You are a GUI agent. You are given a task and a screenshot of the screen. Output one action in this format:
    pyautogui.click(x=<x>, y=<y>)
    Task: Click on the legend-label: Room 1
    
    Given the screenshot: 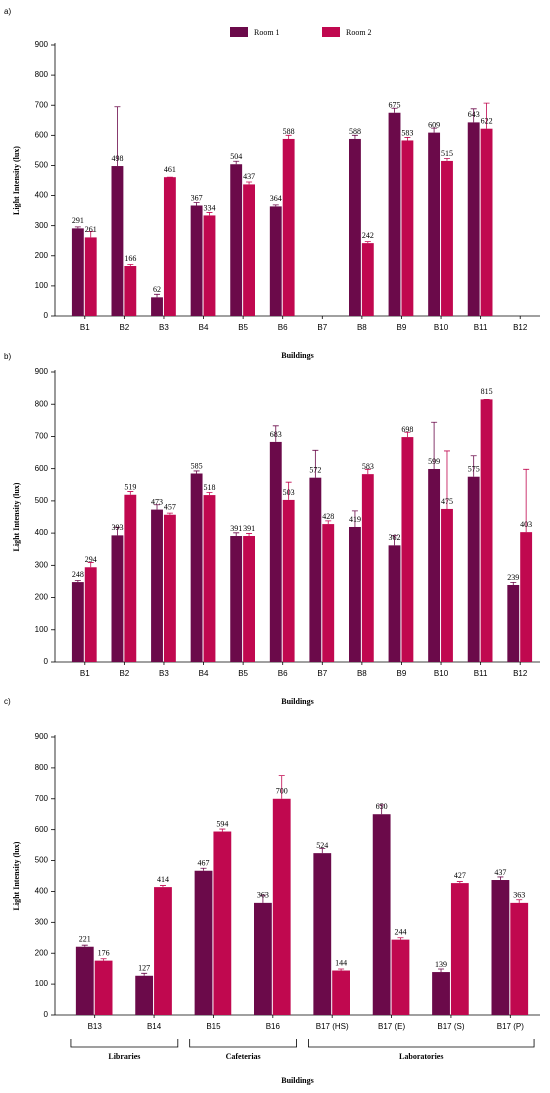 What is the action you would take?
    pyautogui.click(x=267, y=32)
    